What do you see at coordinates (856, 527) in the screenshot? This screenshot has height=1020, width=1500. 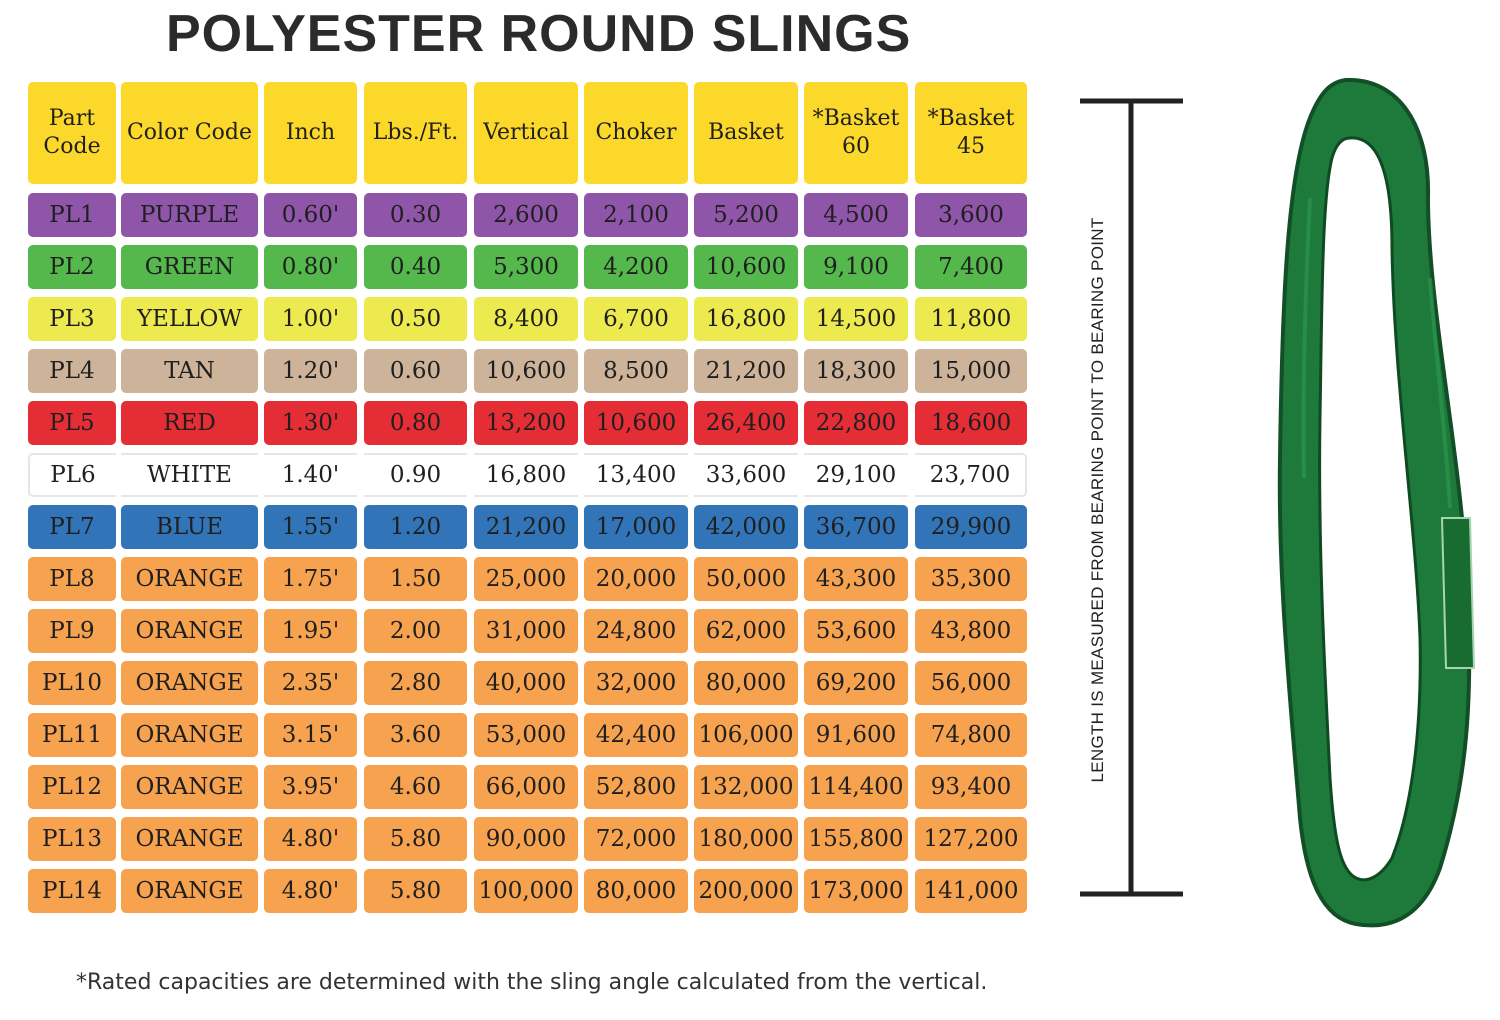 I see `table-cell: 36,700` at bounding box center [856, 527].